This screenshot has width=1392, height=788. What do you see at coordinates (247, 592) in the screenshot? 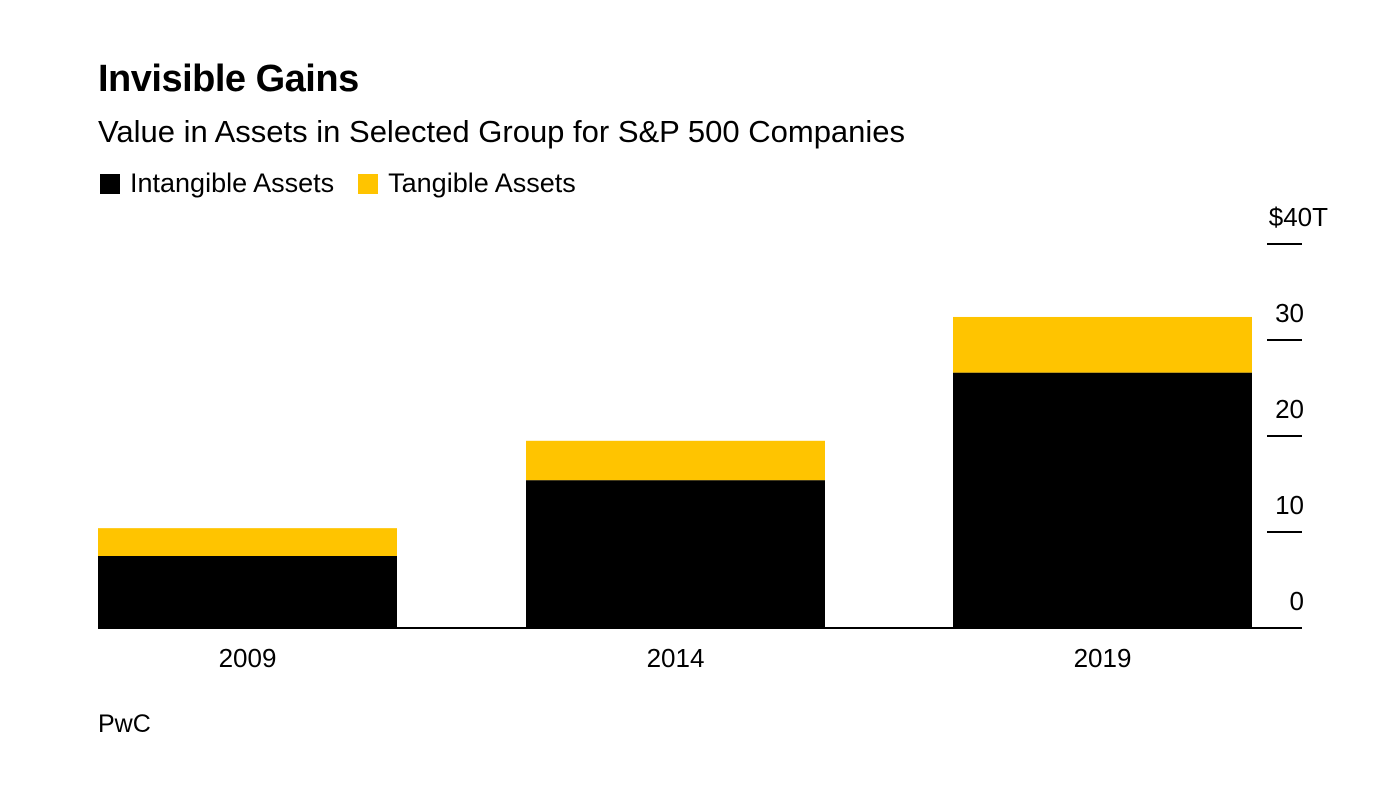
I see `bar-intangible-2009` at bounding box center [247, 592].